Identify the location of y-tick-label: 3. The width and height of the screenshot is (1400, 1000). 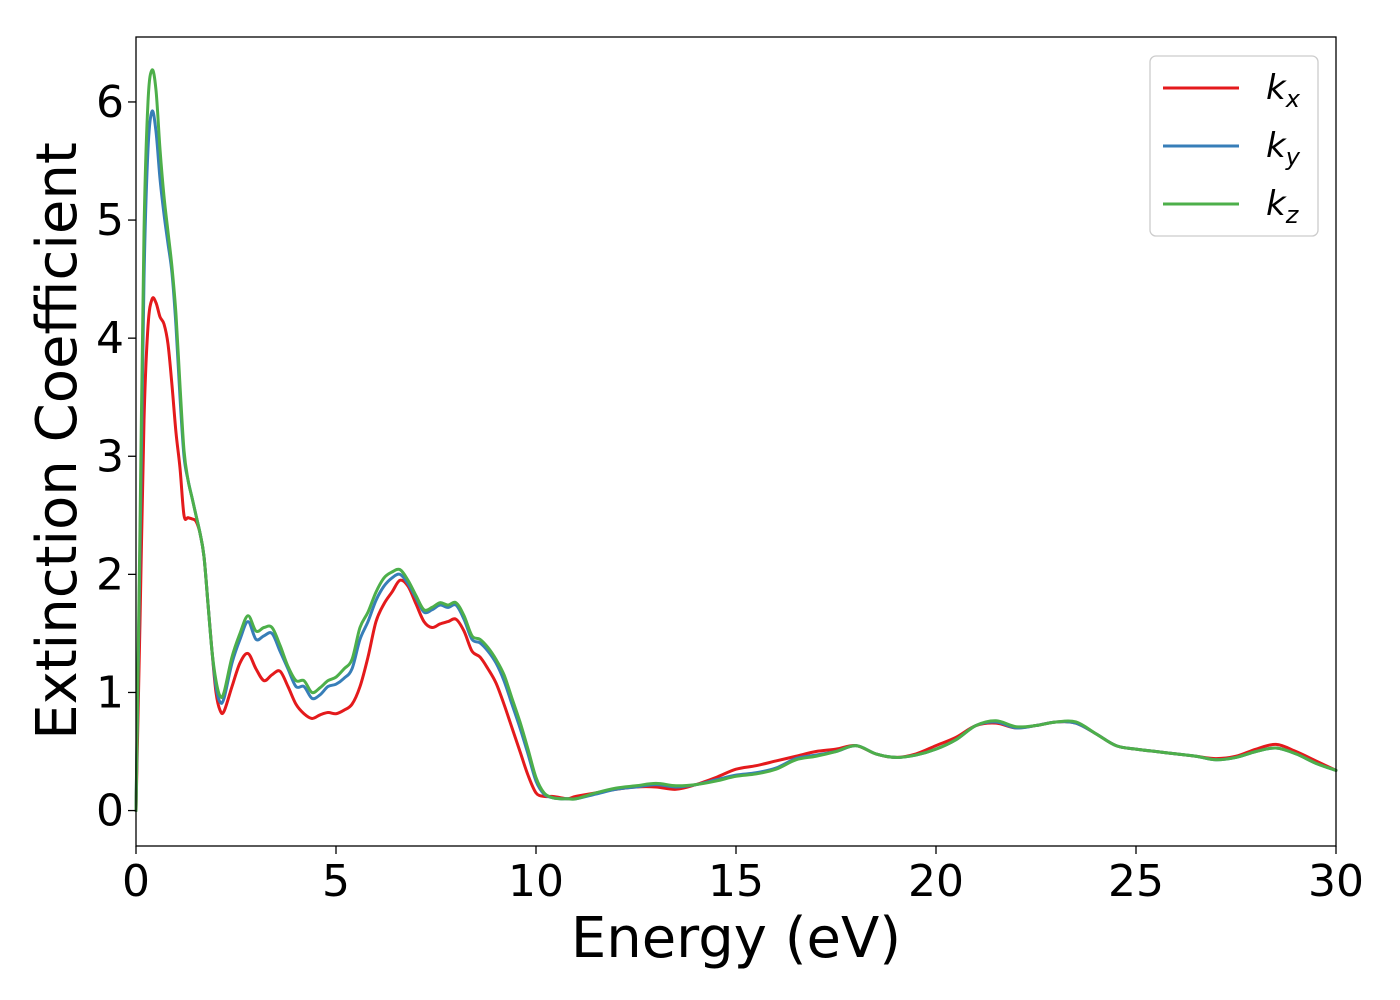
(110, 456).